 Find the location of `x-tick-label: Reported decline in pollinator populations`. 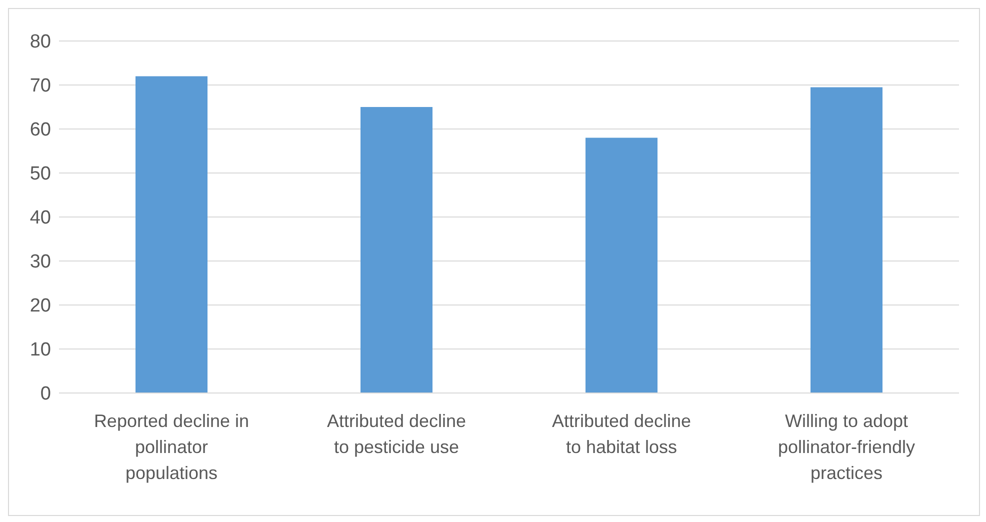

x-tick-label: Reported decline in pollinator populations is located at coordinates (172, 447).